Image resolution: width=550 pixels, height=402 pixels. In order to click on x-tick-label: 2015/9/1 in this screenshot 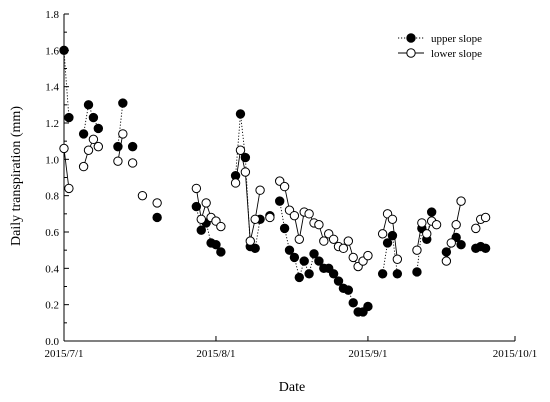, I will do `click(367, 354)`.